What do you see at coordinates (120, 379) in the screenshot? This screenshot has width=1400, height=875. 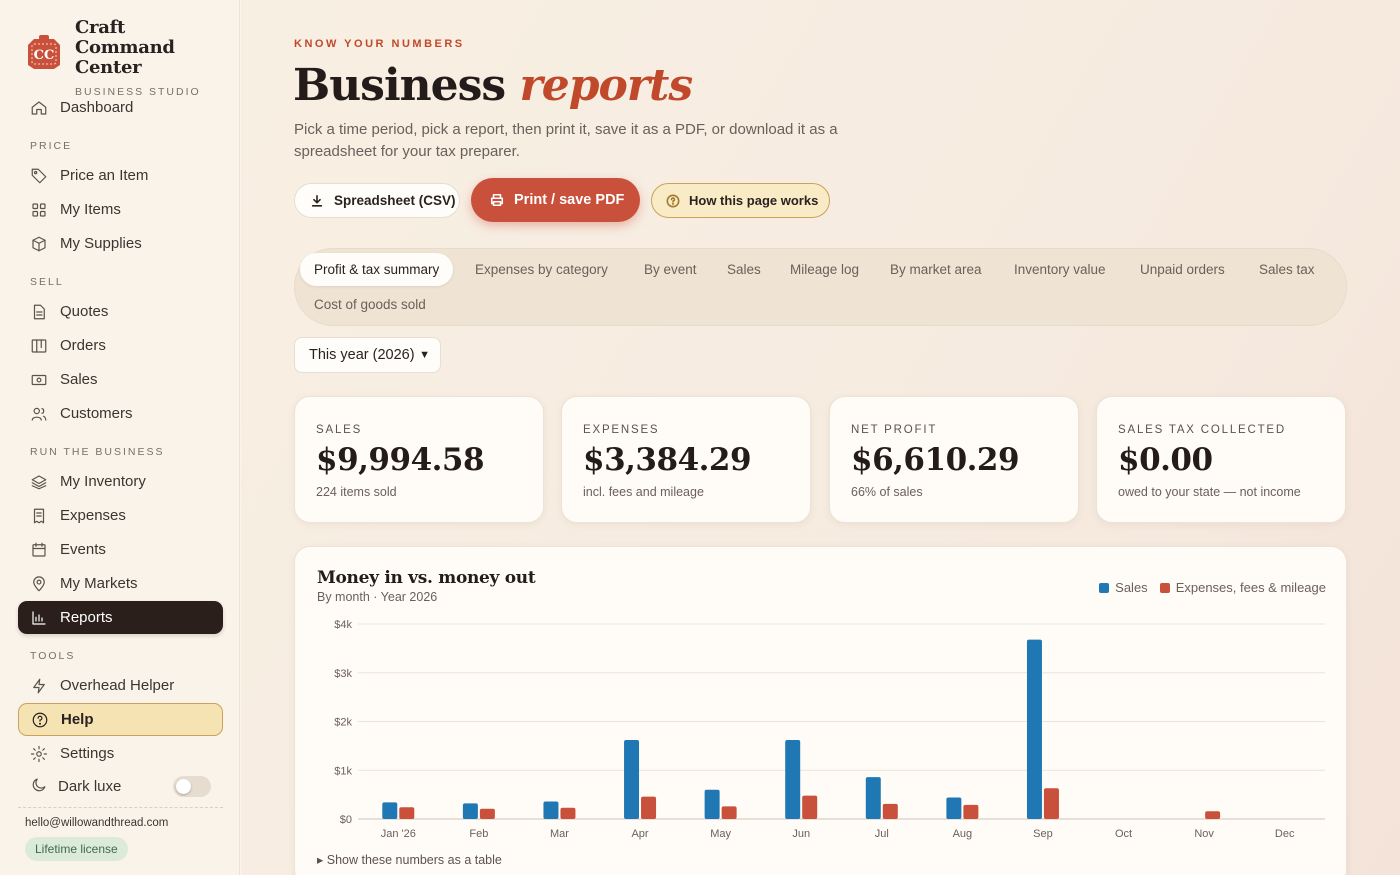 I see `sidebar-item-sales: Sales` at bounding box center [120, 379].